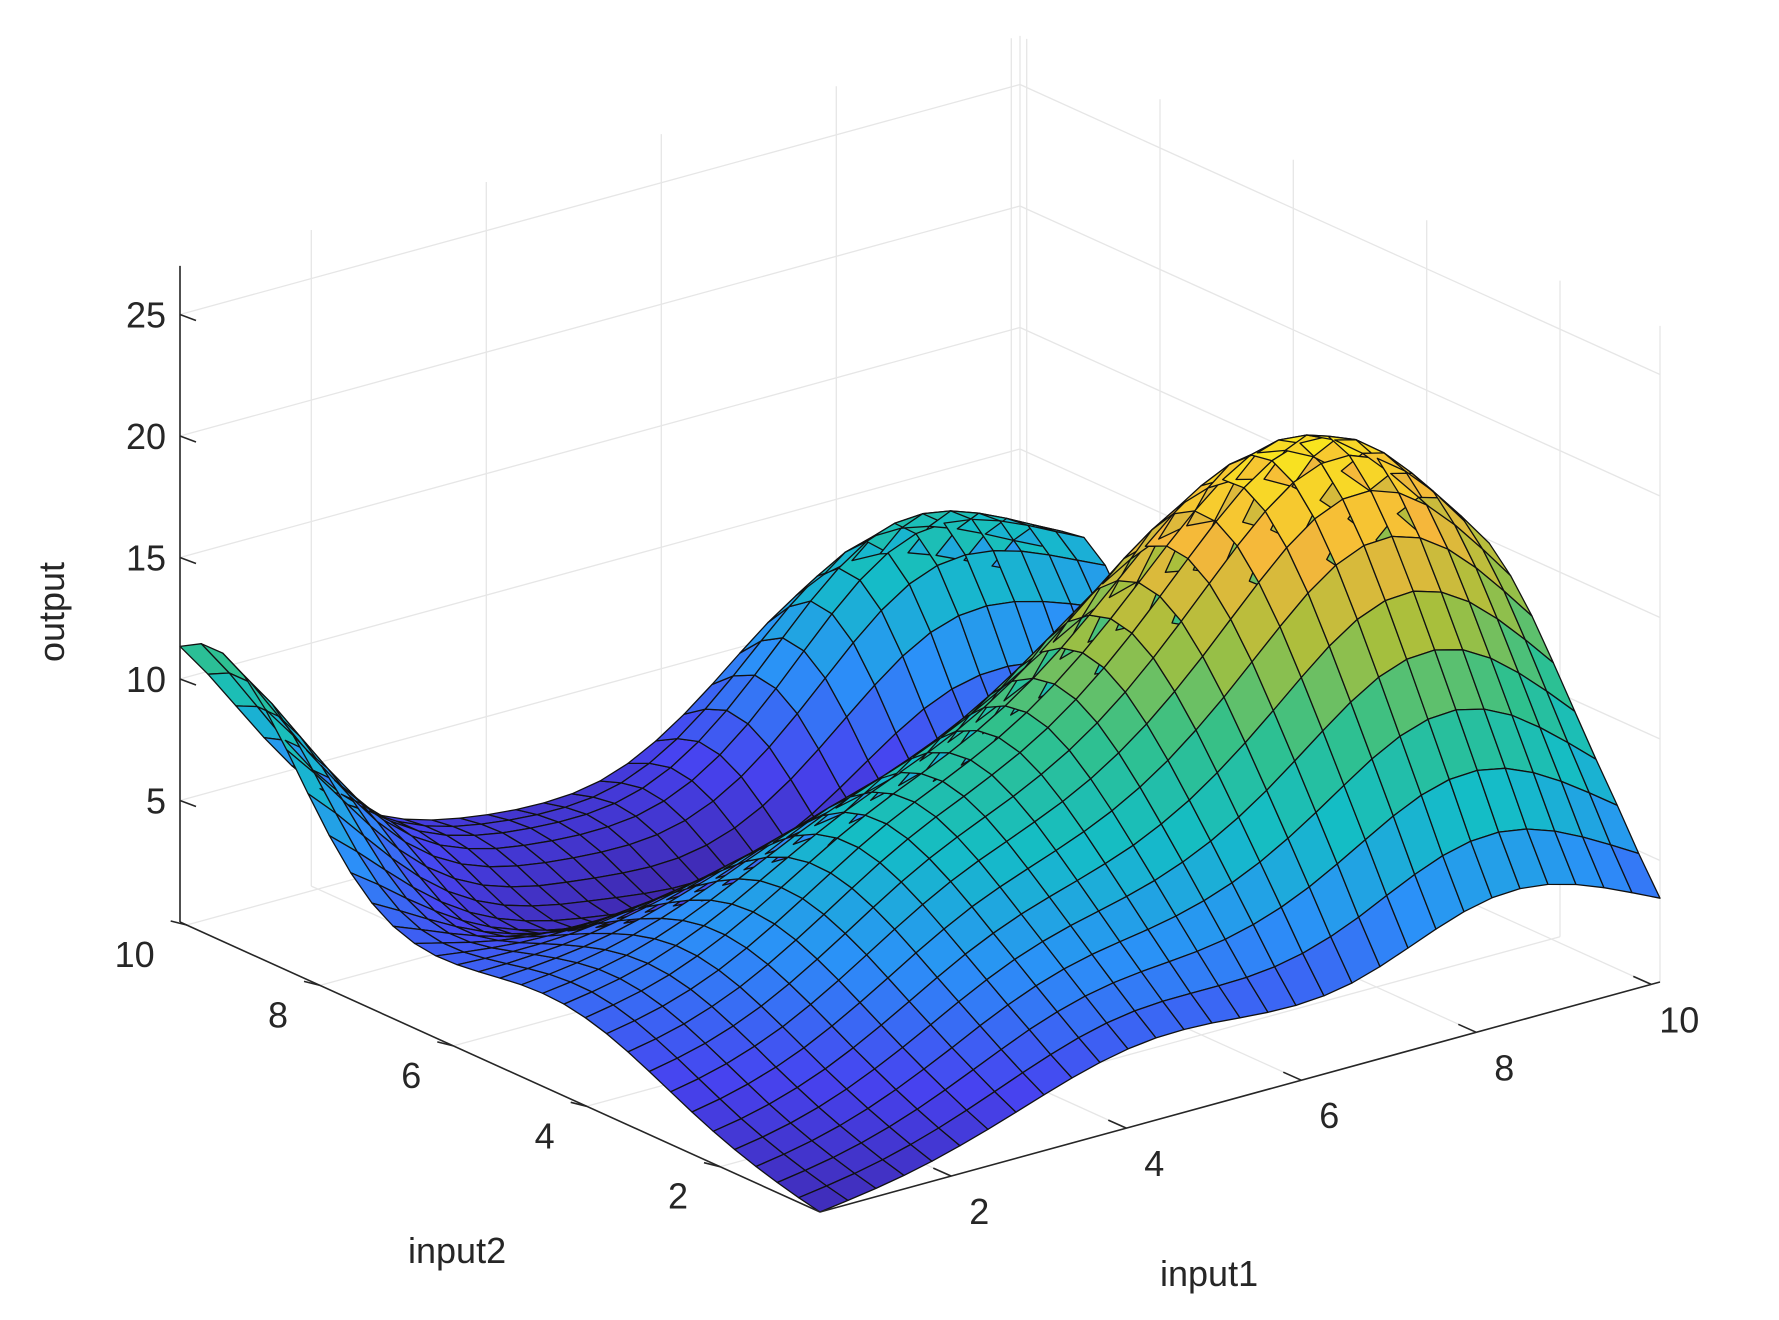 The width and height of the screenshot is (1779, 1320). What do you see at coordinates (678, 1196) in the screenshot?
I see `y-tick-label-2: 2` at bounding box center [678, 1196].